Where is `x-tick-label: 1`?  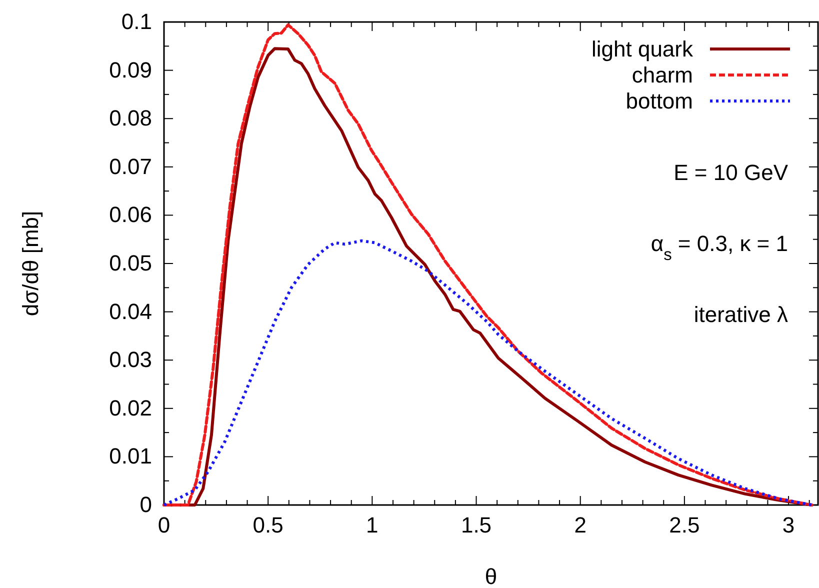 x-tick-label: 1 is located at coordinates (372, 525).